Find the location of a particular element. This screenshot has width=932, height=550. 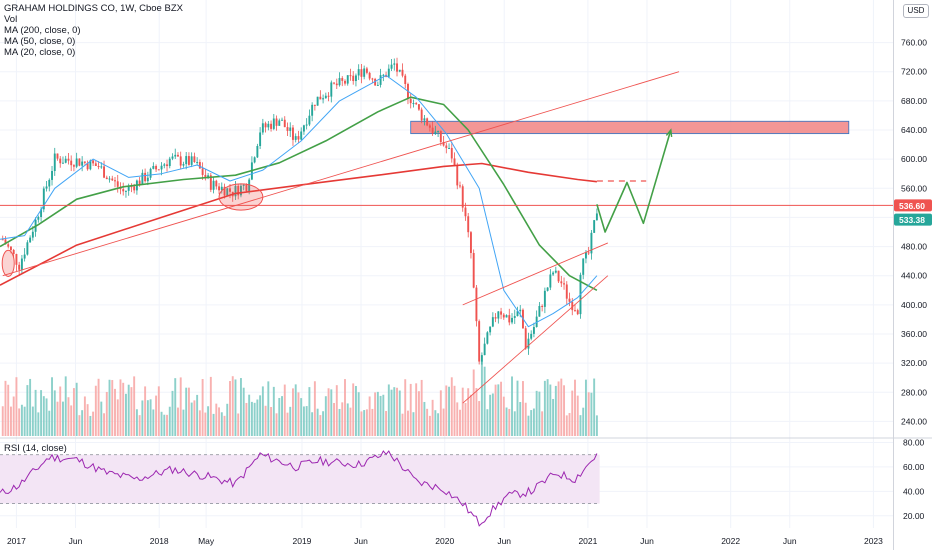

time-tick-9: Jun is located at coordinates (647, 541).